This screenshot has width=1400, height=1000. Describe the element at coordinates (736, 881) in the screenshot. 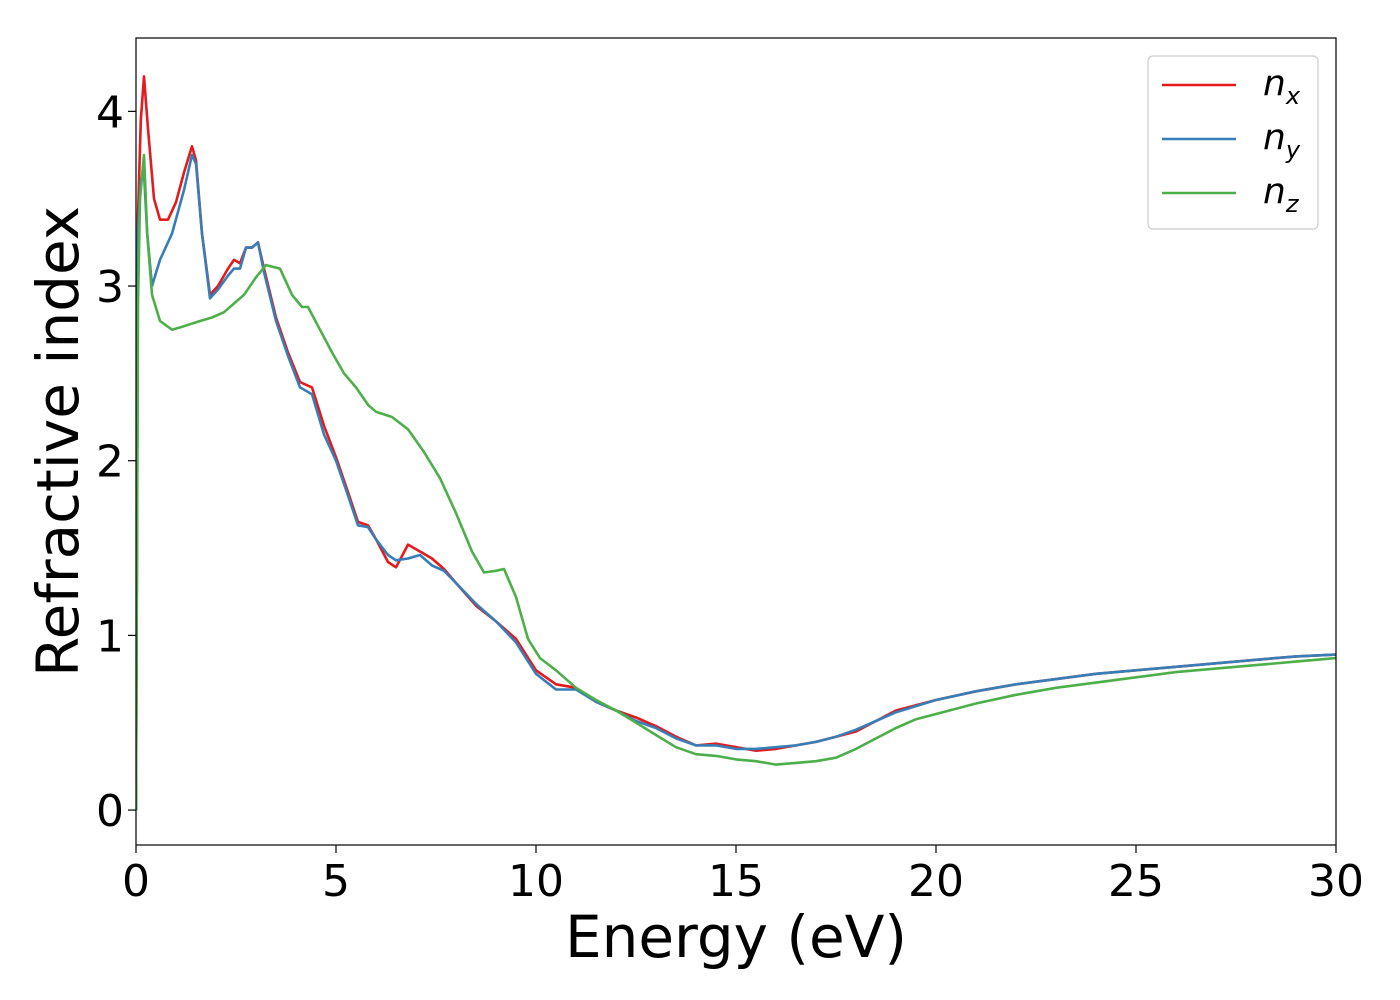

I see `x-tick-label: 15` at that location.